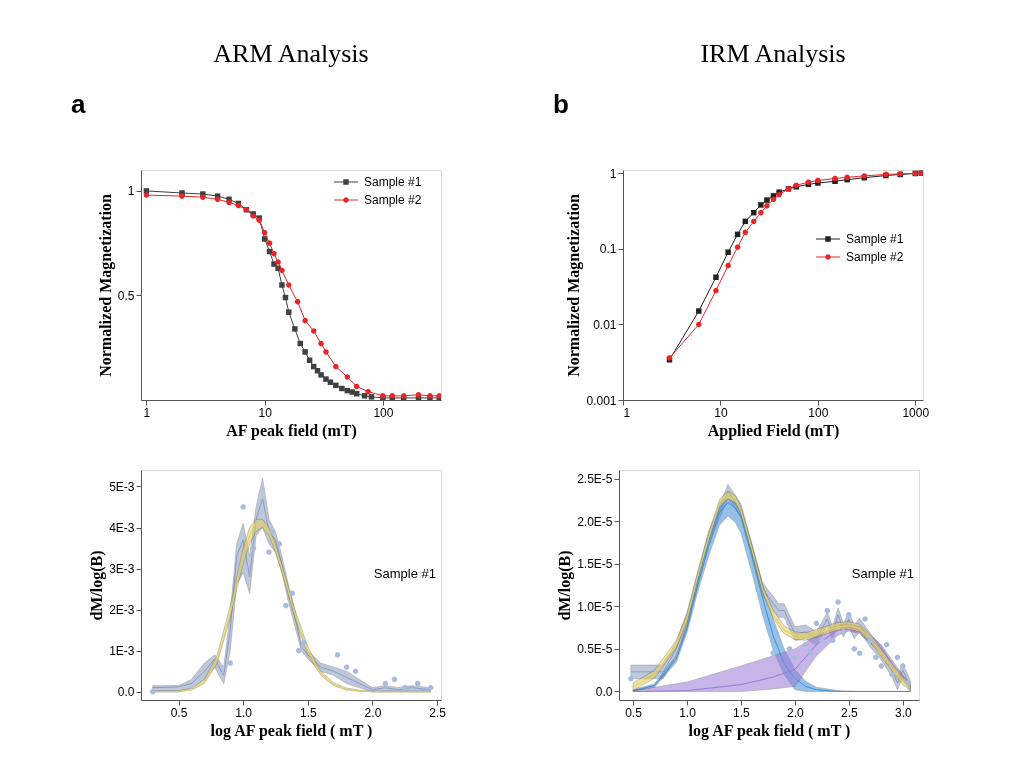 This screenshot has height=773, width=1009. Describe the element at coordinates (773, 430) in the screenshot. I see `x-axis-title: Applied Field (mT)` at that location.